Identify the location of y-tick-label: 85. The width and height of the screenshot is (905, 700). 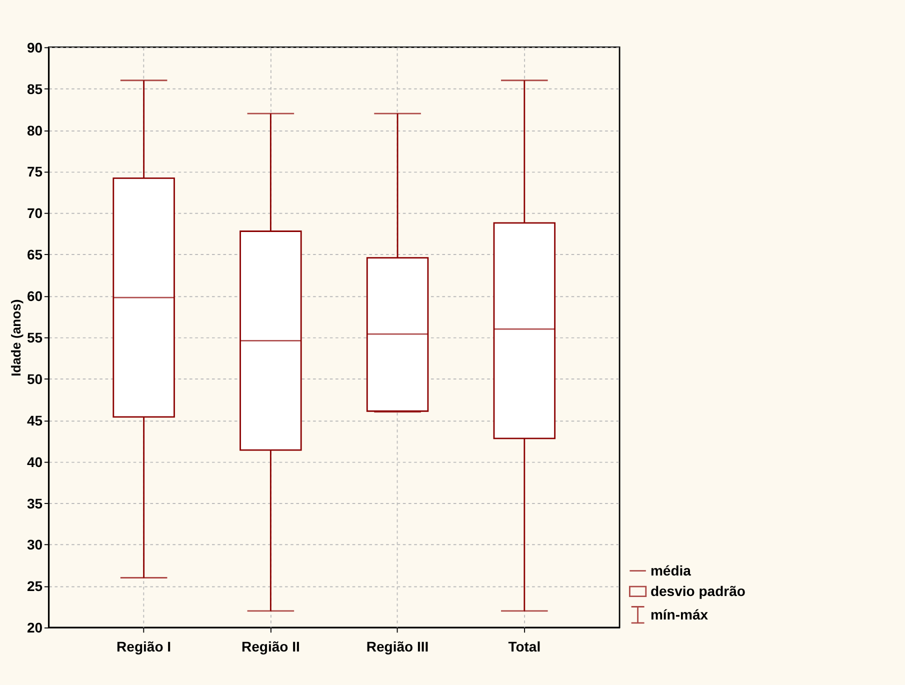
(34, 88).